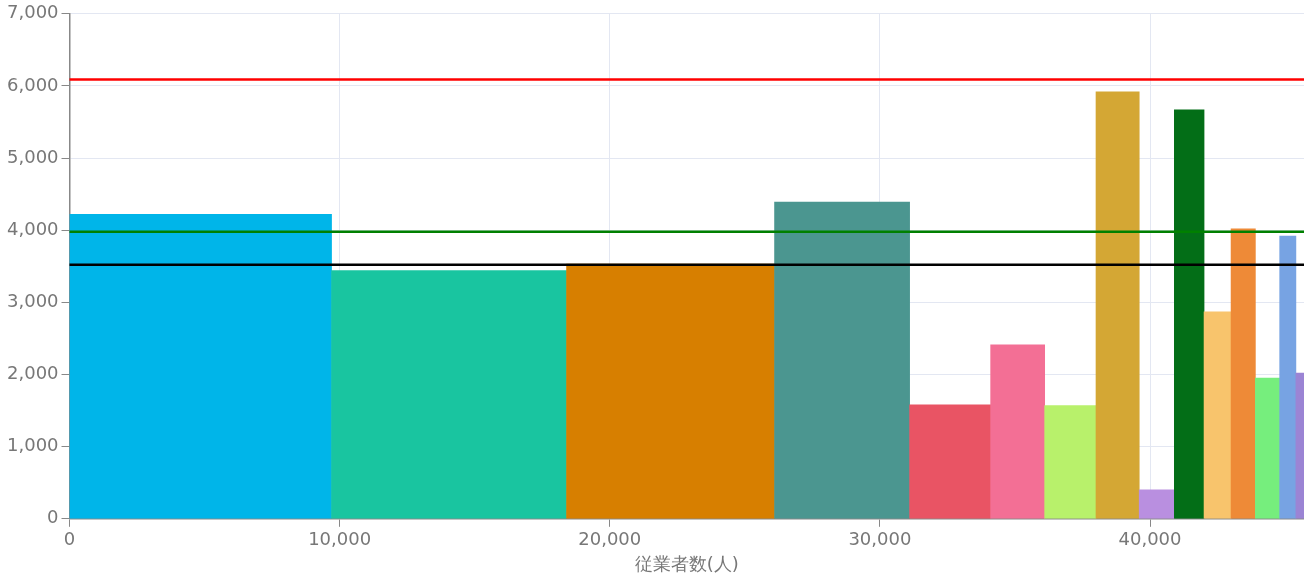 Image resolution: width=1304 pixels, height=576 pixels. Describe the element at coordinates (33, 12) in the screenshot. I see `y-tick-label: 7,000` at that location.